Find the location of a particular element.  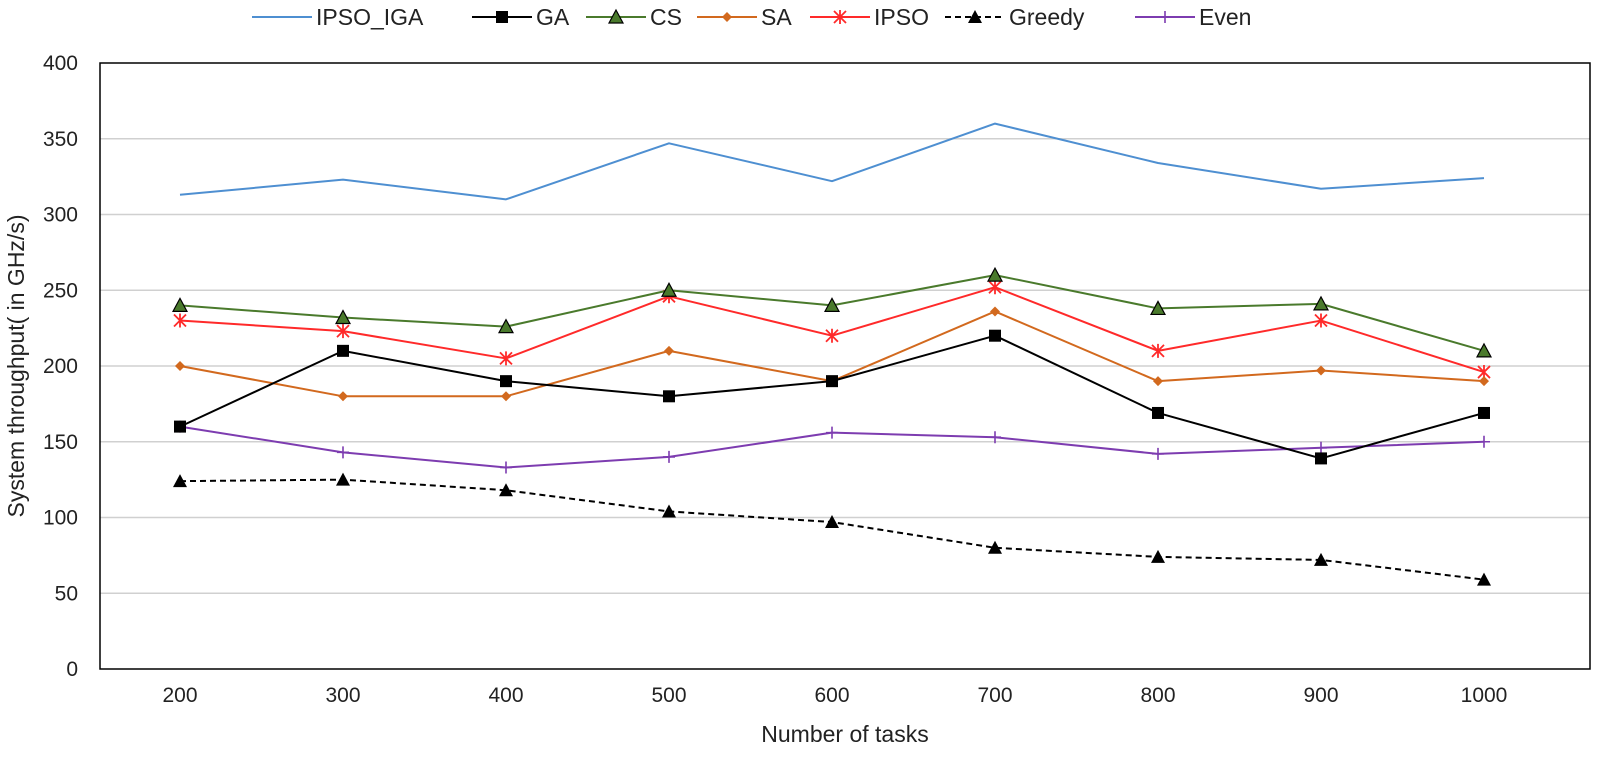

y-tick-label: 50 is located at coordinates (66, 593).